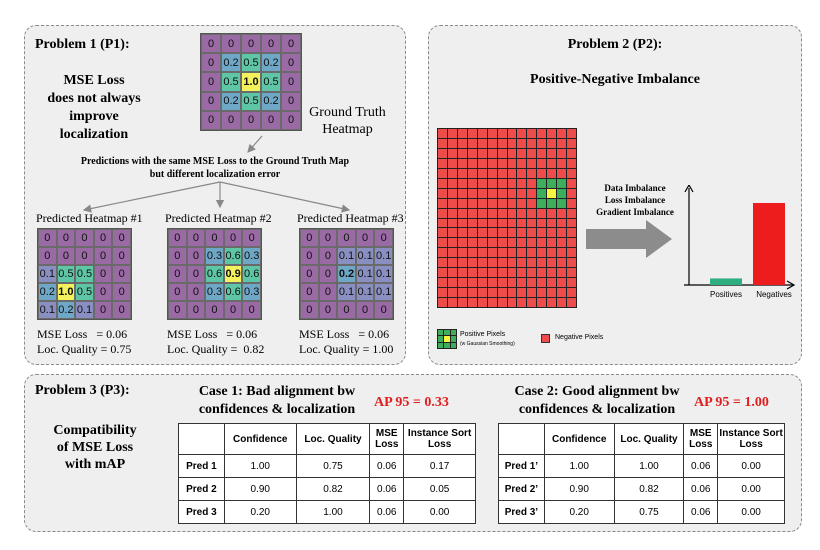 Image resolution: width=820 pixels, height=550 pixels. What do you see at coordinates (216, 349) in the screenshot?
I see `pred2-loc-quality: Loc. Quality = 0.82` at bounding box center [216, 349].